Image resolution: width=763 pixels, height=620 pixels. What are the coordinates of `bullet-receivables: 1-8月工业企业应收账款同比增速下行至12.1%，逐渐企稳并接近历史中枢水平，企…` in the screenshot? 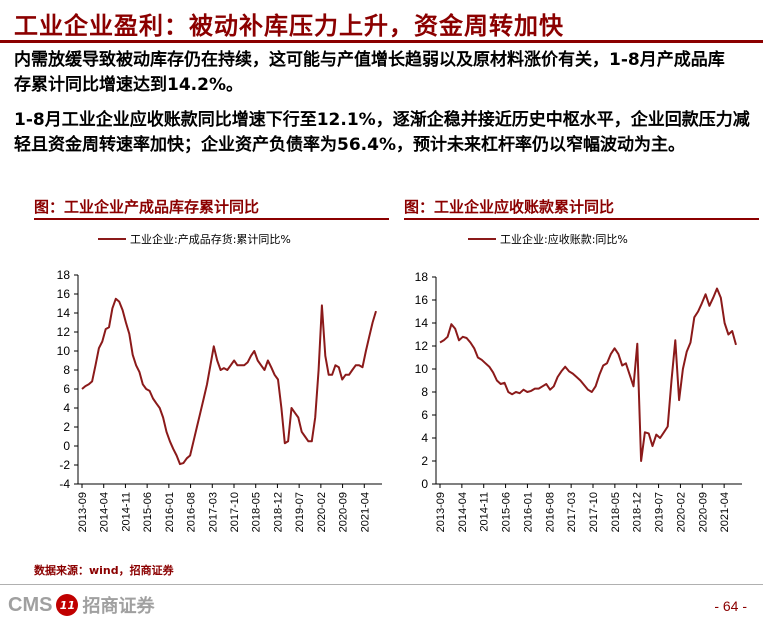 It's located at (382, 132).